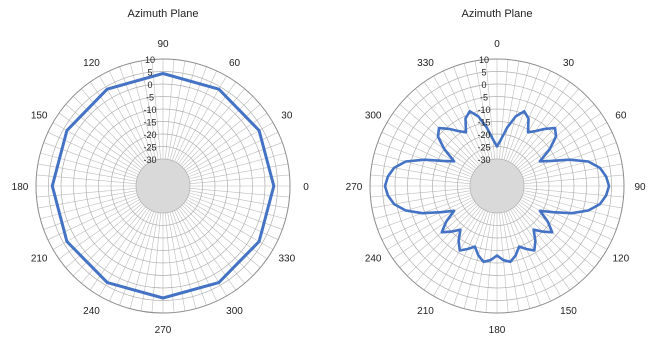  I want to click on radial-labels-left: 10 5 0 -5 -10 -15 -20 -25 -30, so click(149, 110).